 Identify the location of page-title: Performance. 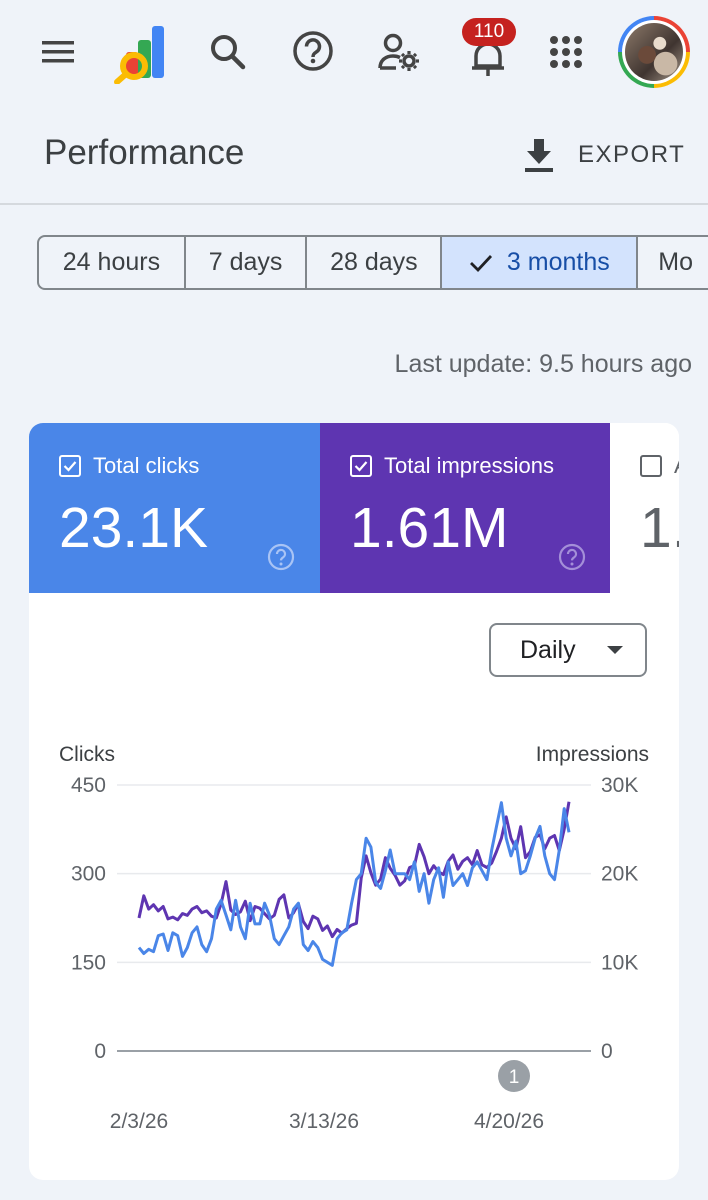
(144, 152).